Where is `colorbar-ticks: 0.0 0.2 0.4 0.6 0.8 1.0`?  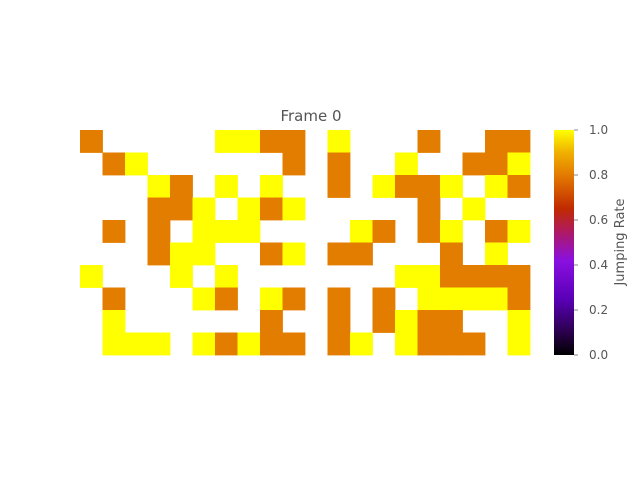
colorbar-ticks: 0.0 0.2 0.4 0.6 0.8 1.0 is located at coordinates (591, 242).